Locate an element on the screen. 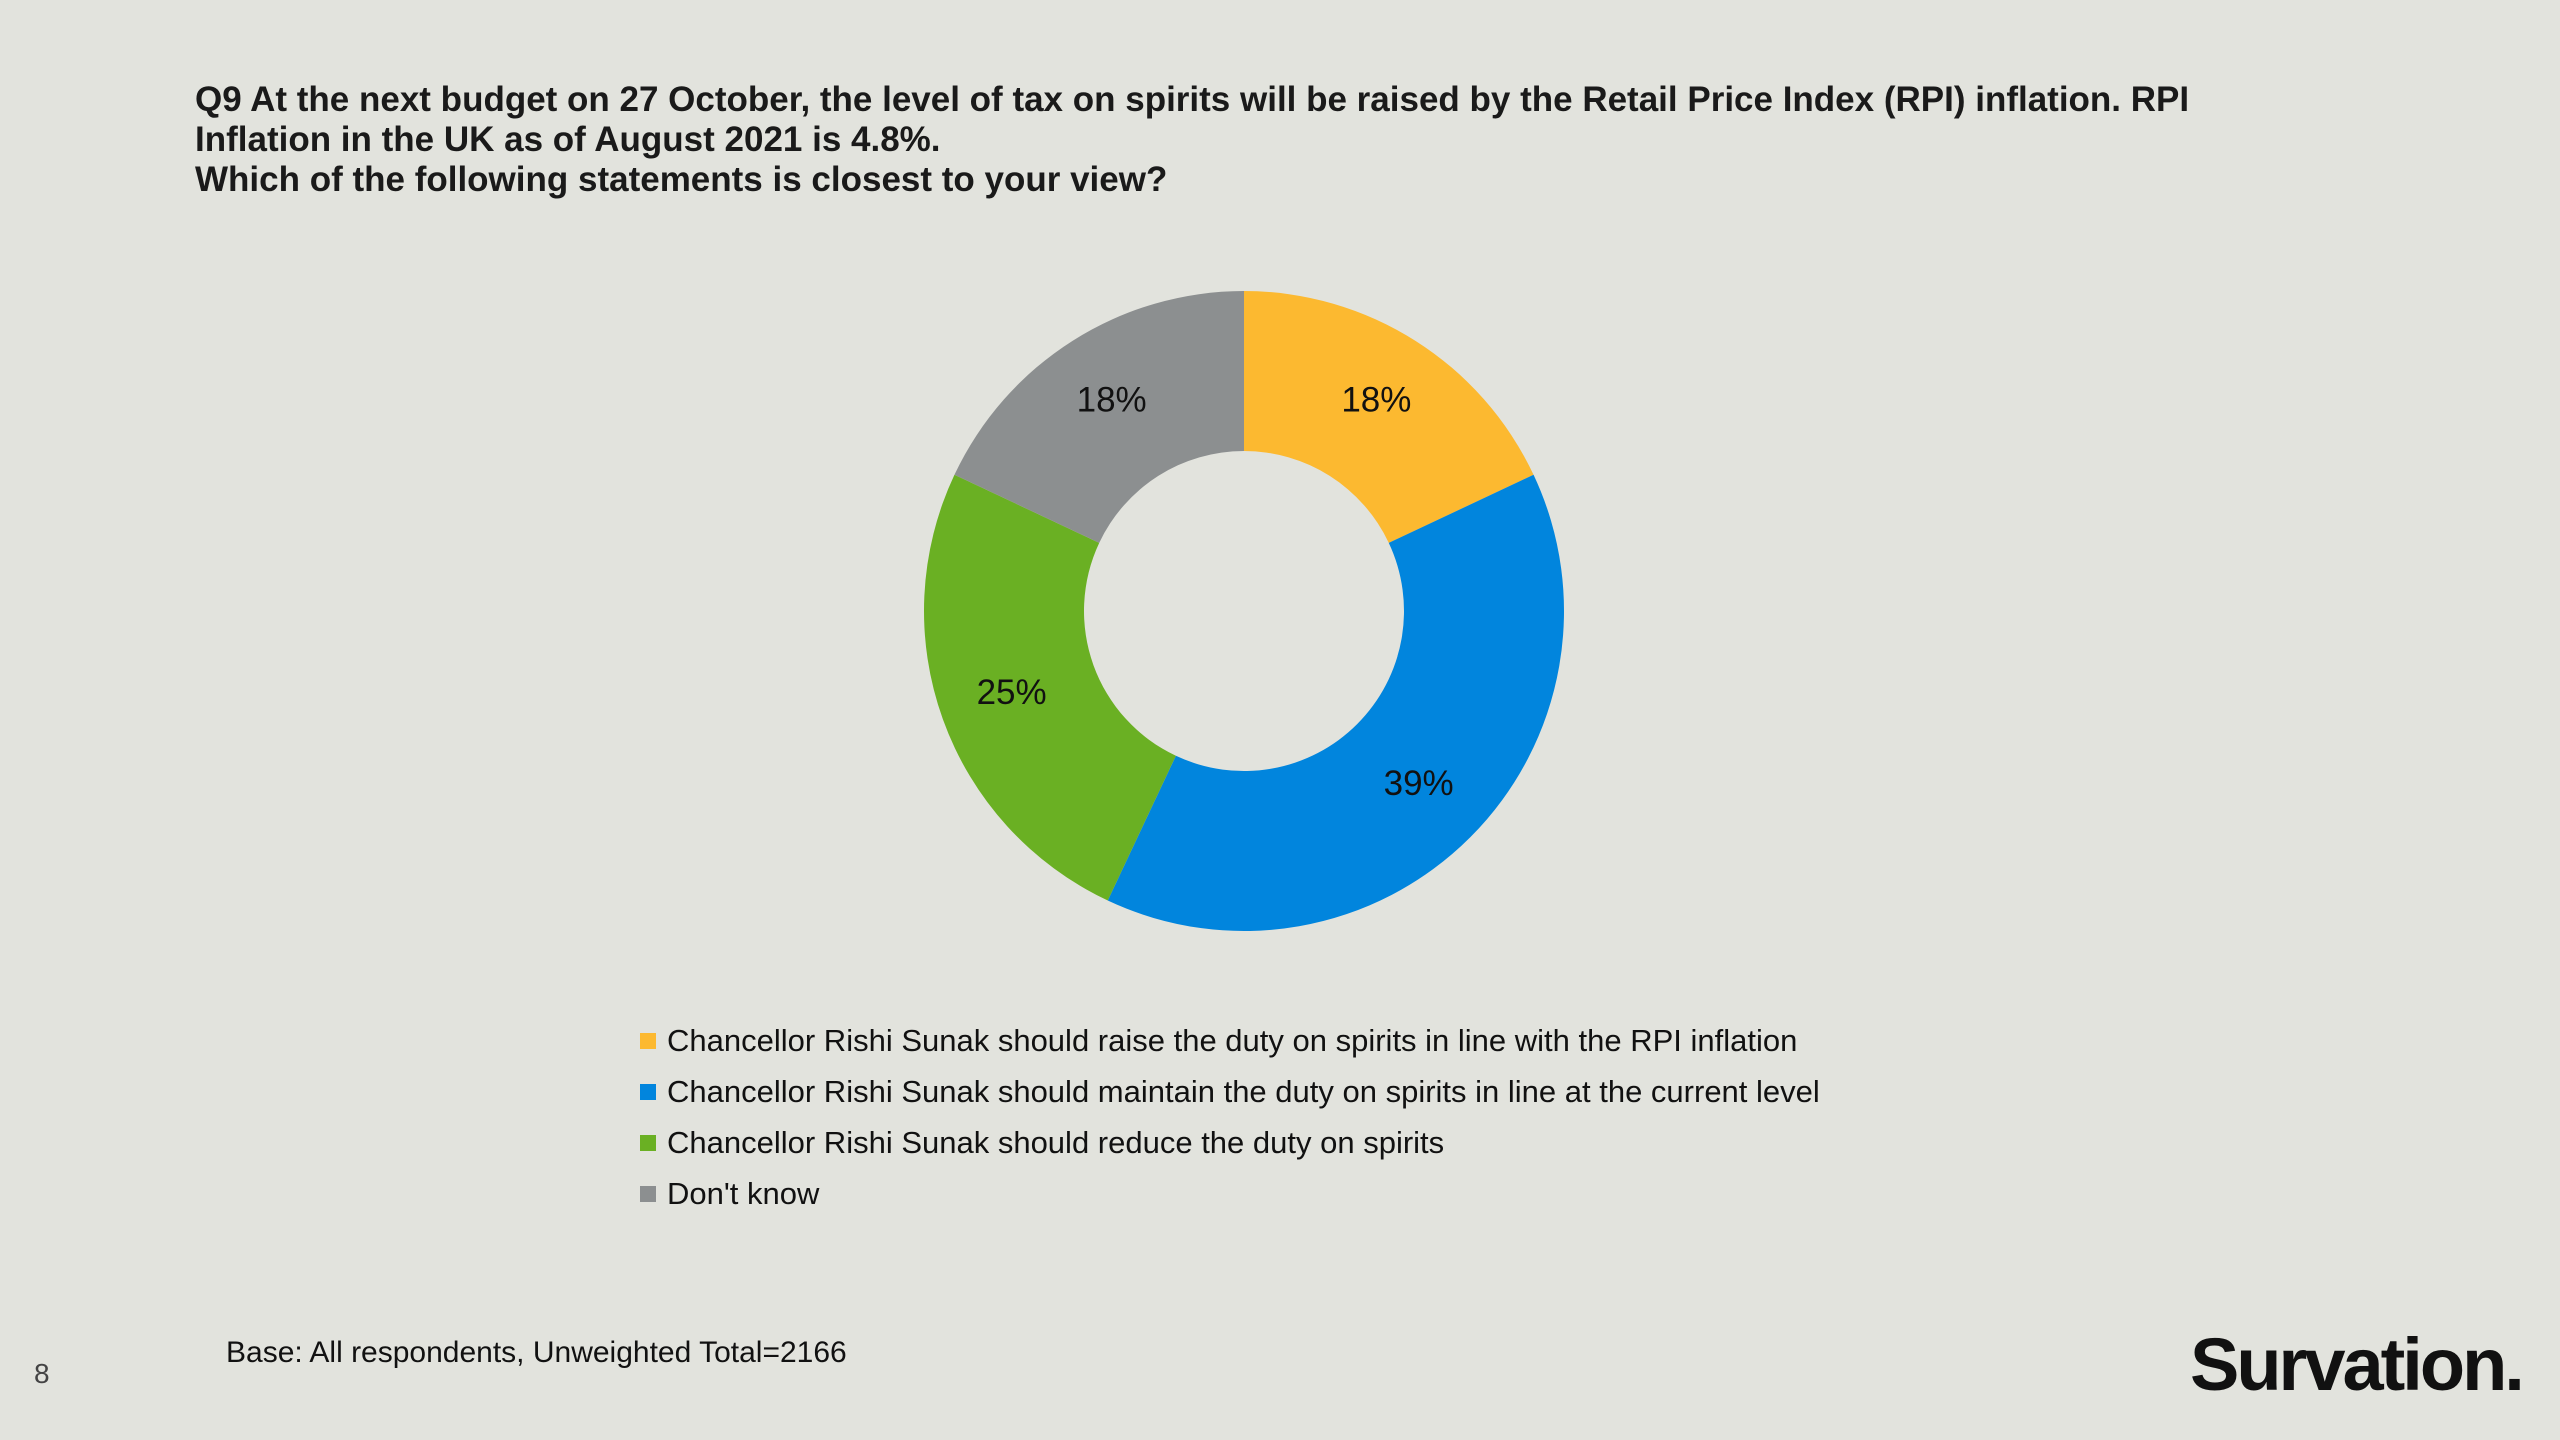  slice-label-2: 39% is located at coordinates (1419, 783).